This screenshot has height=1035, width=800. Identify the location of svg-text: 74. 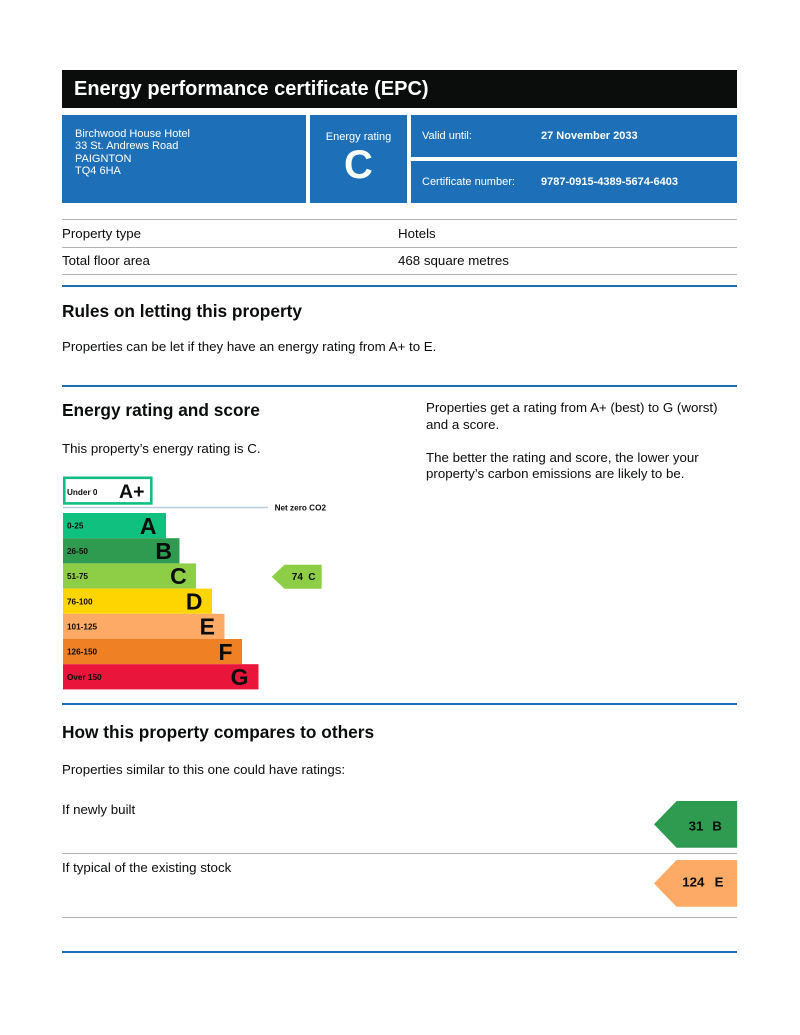
(298, 577).